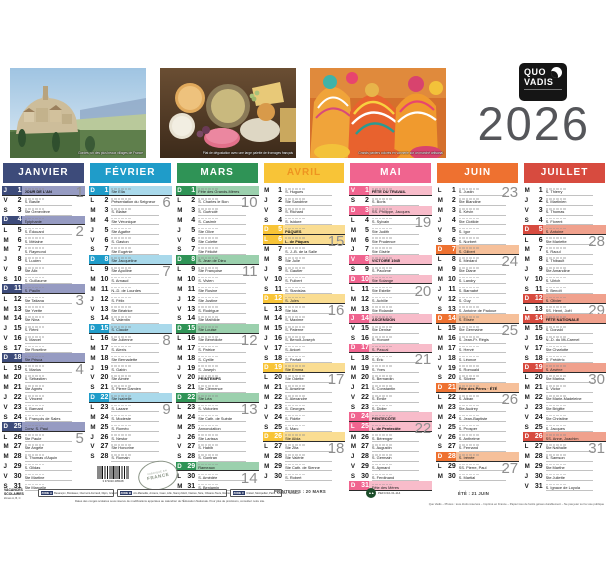 The image size is (608, 568). What do you see at coordinates (309, 260) in the screenshot?
I see `saint-cell: Ste Julie` at bounding box center [309, 260].